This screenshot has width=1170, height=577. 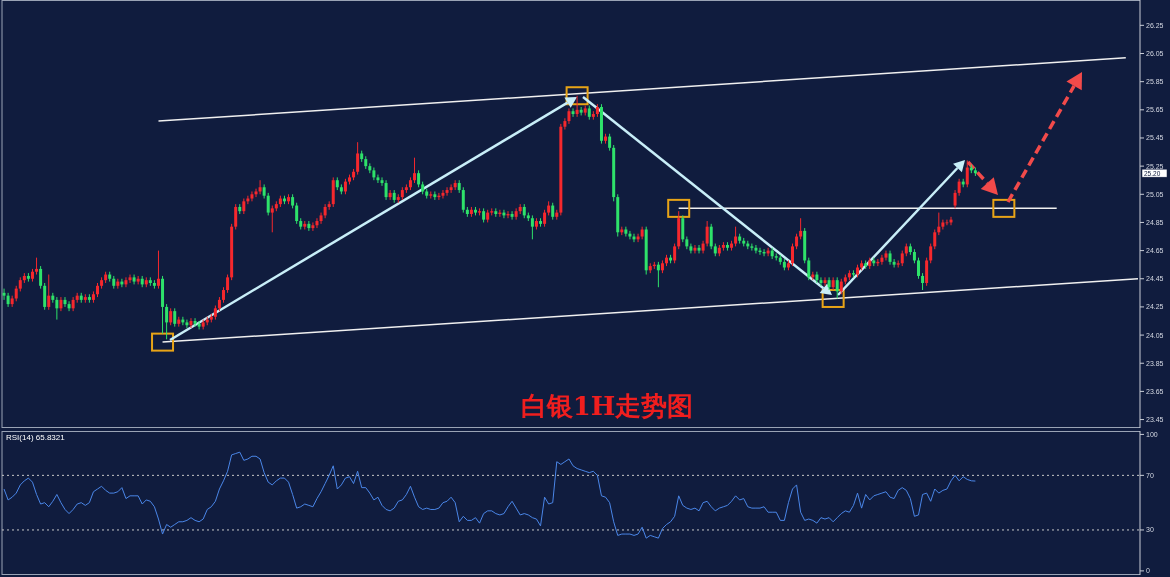 I want to click on title: 白银1H走势图, so click(x=607, y=406).